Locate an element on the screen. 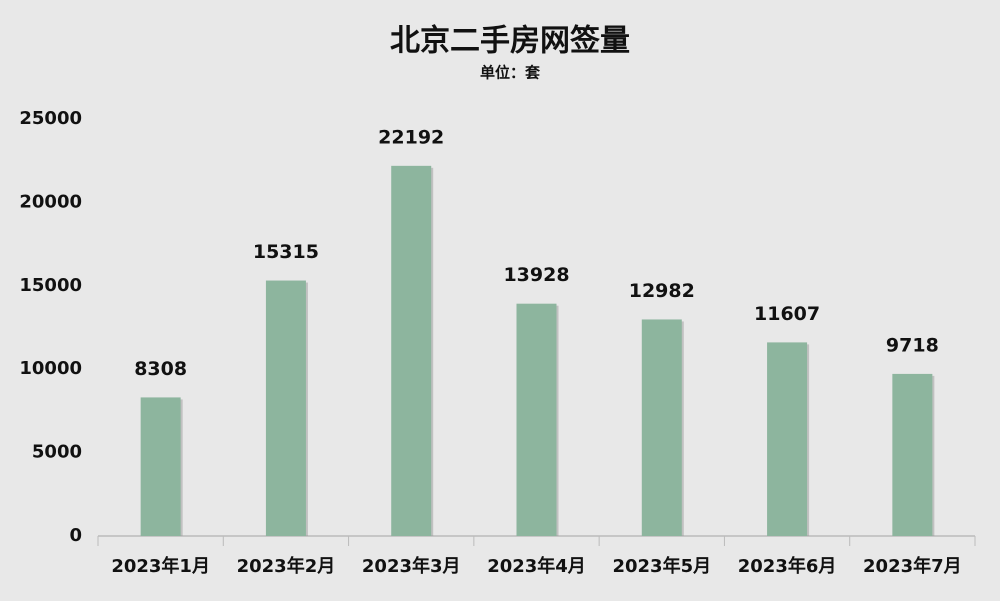 This screenshot has height=601, width=1000. x-tick-label: 2023年7月 is located at coordinates (912, 566).